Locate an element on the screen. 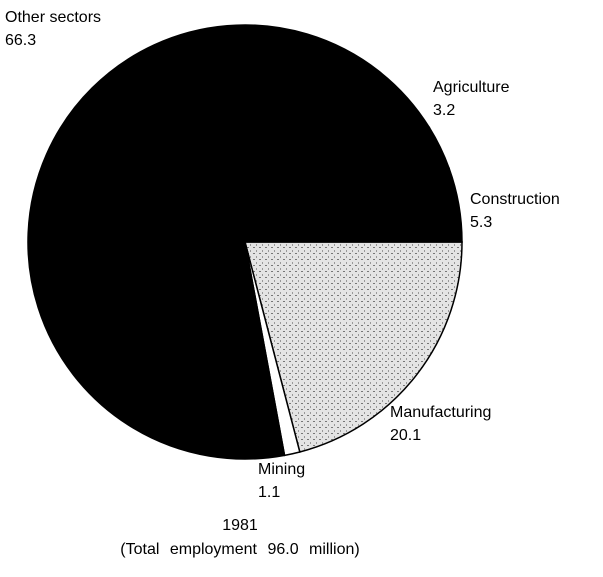 This screenshot has width=603, height=577. slice-value: 5.3 is located at coordinates (481, 222).